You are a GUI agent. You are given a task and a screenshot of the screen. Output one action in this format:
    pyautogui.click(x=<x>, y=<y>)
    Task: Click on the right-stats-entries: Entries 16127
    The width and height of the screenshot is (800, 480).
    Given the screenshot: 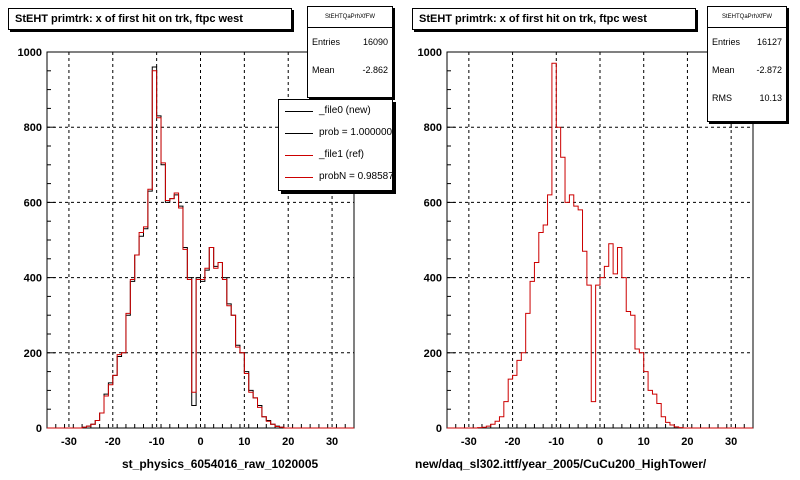 What is the action you would take?
    pyautogui.click(x=747, y=42)
    